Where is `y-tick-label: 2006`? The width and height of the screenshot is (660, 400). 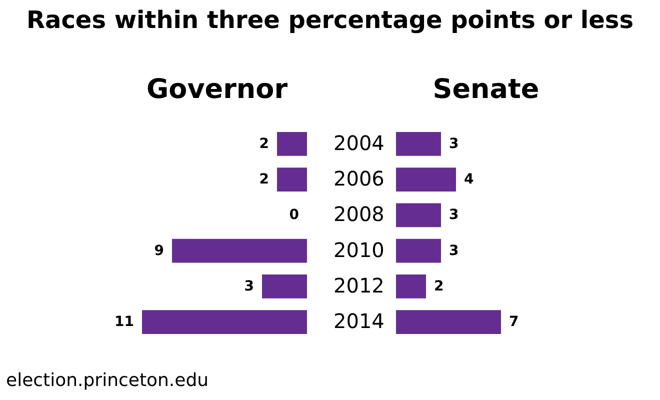
y-tick-label: 2006 is located at coordinates (359, 178).